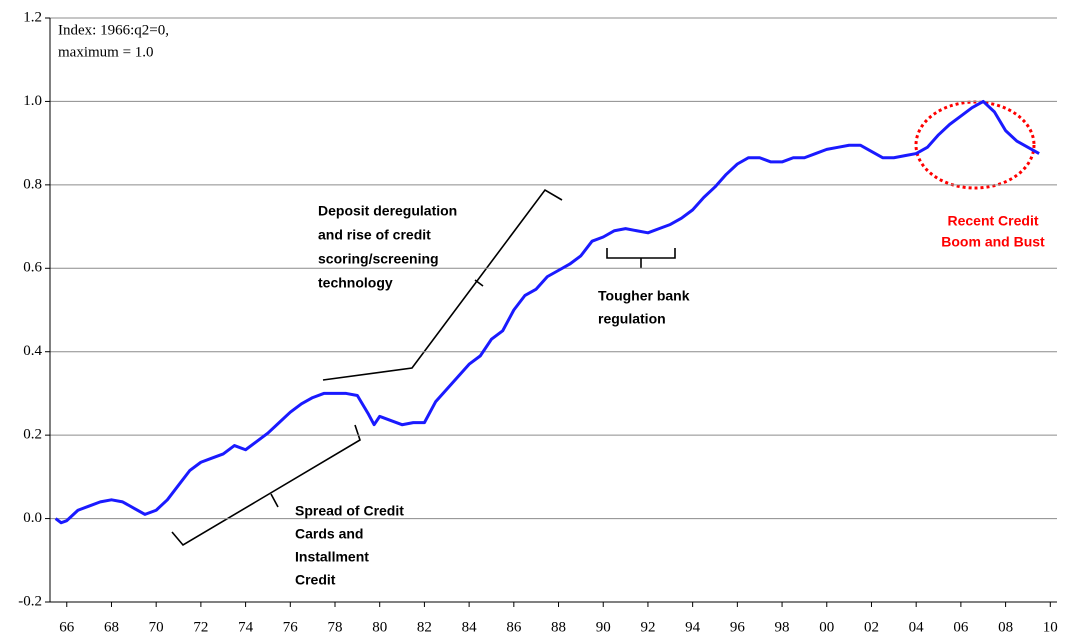 Image resolution: width=1069 pixels, height=643 pixels. I want to click on annotation: Spread of Credit, so click(349, 511).